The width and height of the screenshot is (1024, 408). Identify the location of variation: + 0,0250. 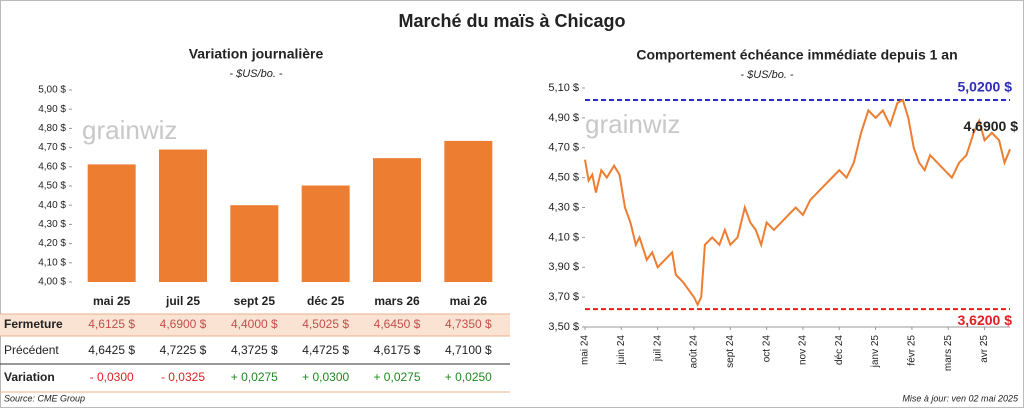
(468, 377).